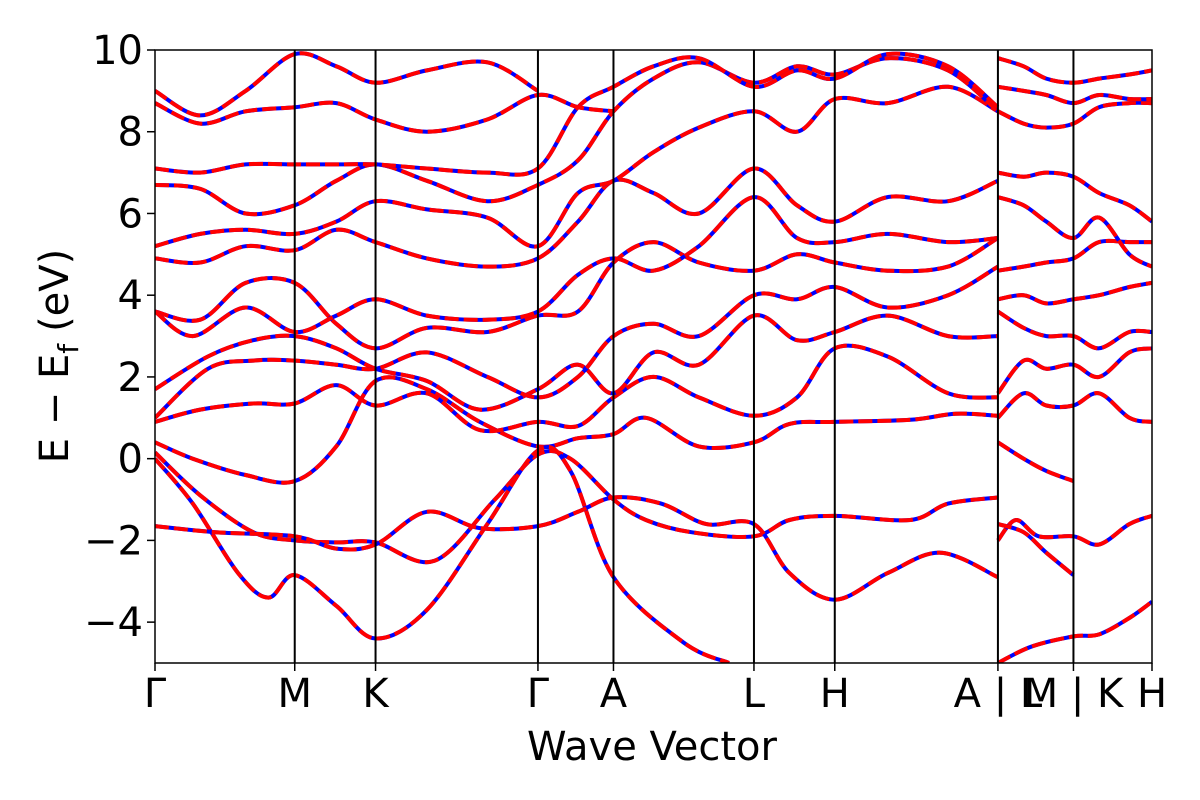  What do you see at coordinates (130, 296) in the screenshot?
I see `y-tick-label: 4` at bounding box center [130, 296].